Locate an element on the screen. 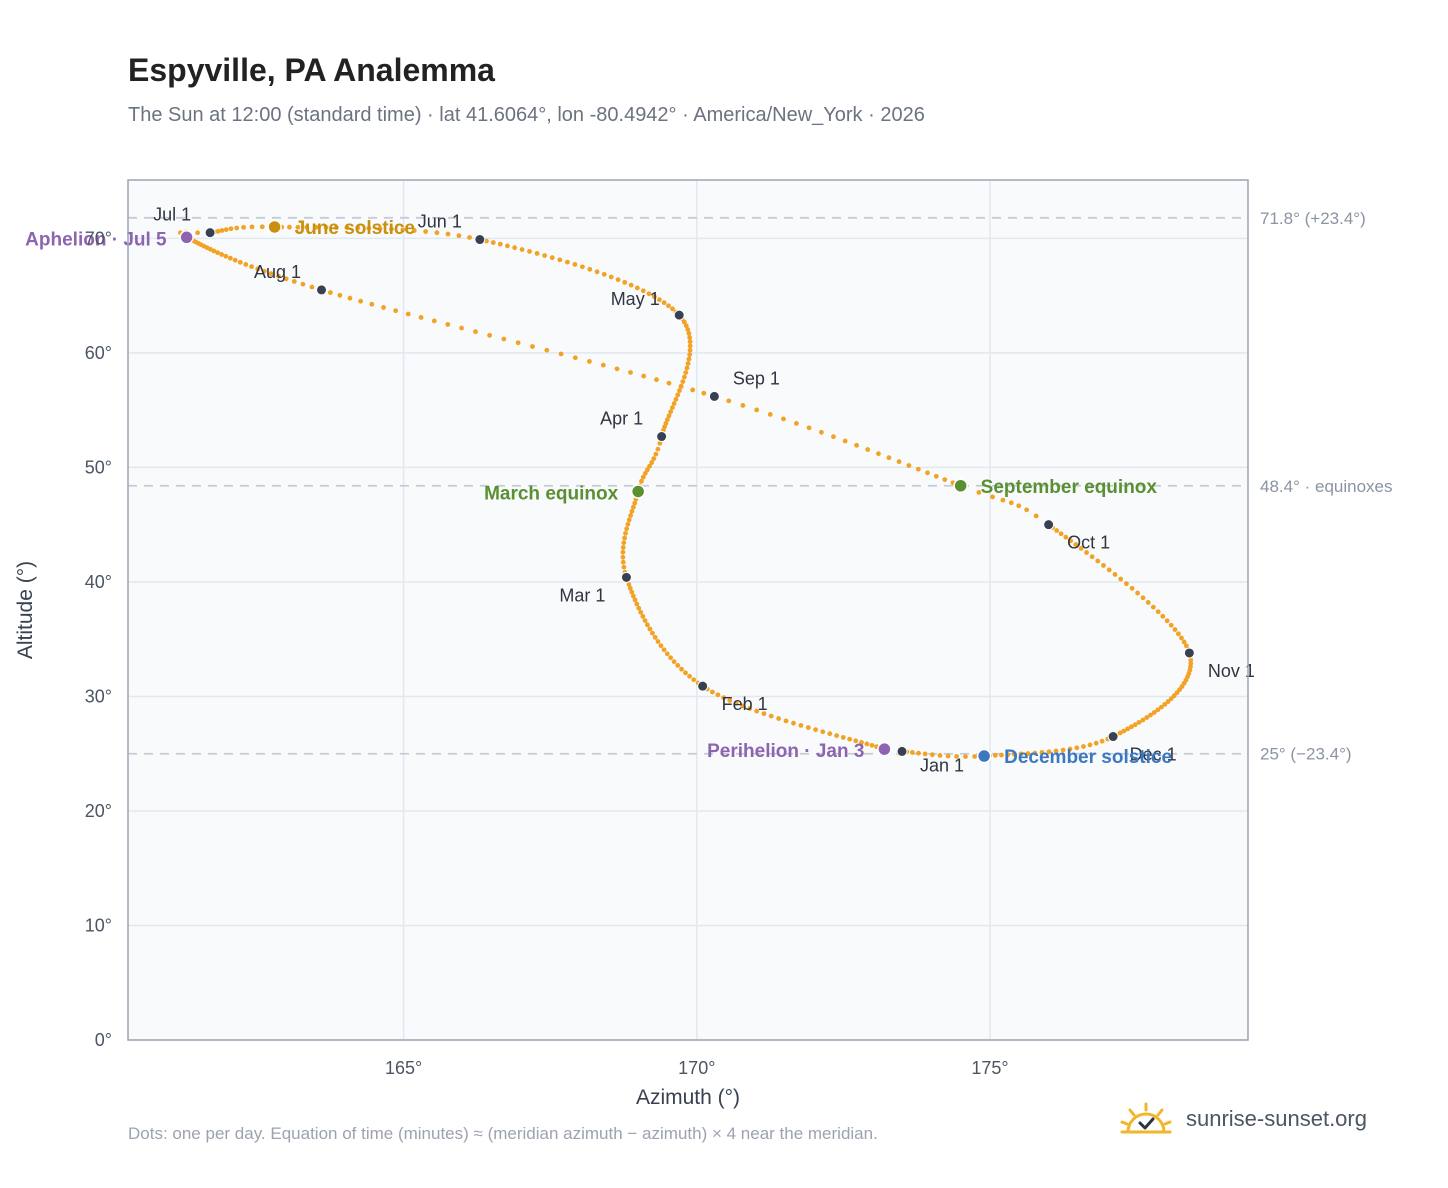 The width and height of the screenshot is (1448, 1188). x-tick-label: 175° is located at coordinates (989, 1068).